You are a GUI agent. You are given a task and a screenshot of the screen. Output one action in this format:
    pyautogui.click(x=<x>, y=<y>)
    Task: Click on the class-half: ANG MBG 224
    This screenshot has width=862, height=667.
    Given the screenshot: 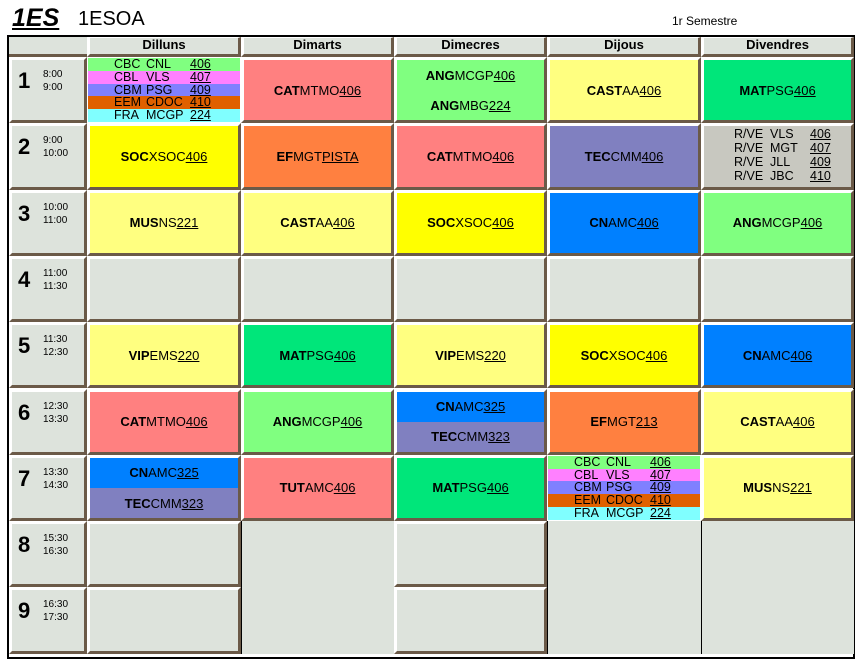 What is the action you would take?
    pyautogui.click(x=470, y=105)
    